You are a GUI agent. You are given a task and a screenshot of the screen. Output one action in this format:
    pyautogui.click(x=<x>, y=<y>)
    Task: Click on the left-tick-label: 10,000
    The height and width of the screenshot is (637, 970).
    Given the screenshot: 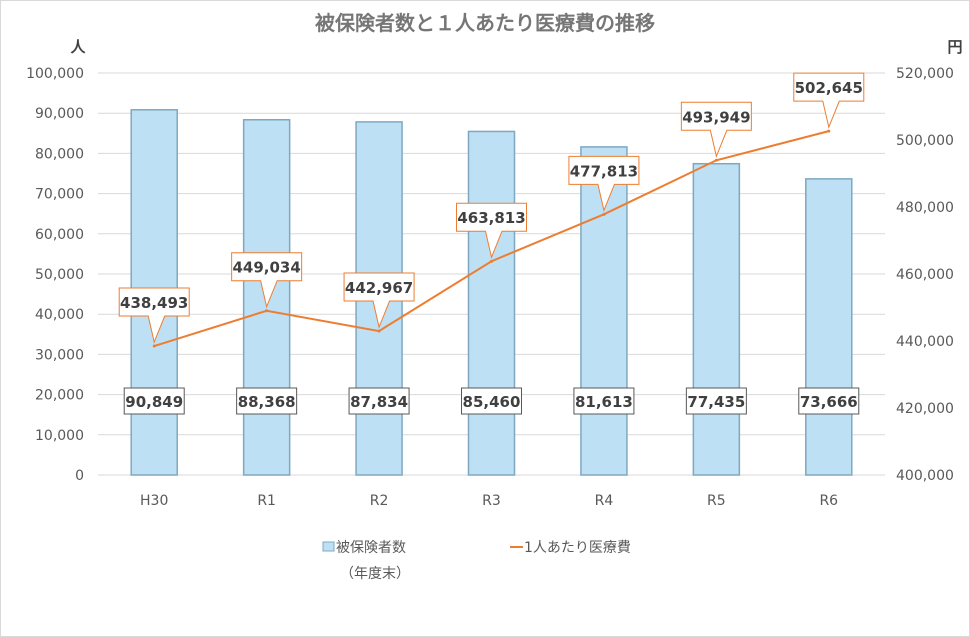 What is the action you would take?
    pyautogui.click(x=59, y=436)
    